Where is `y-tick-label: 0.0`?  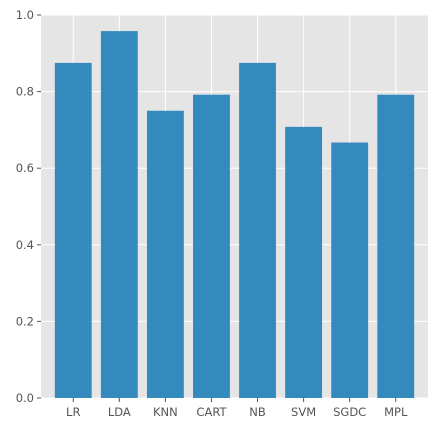 y-tick-label: 0.0 is located at coordinates (25, 398).